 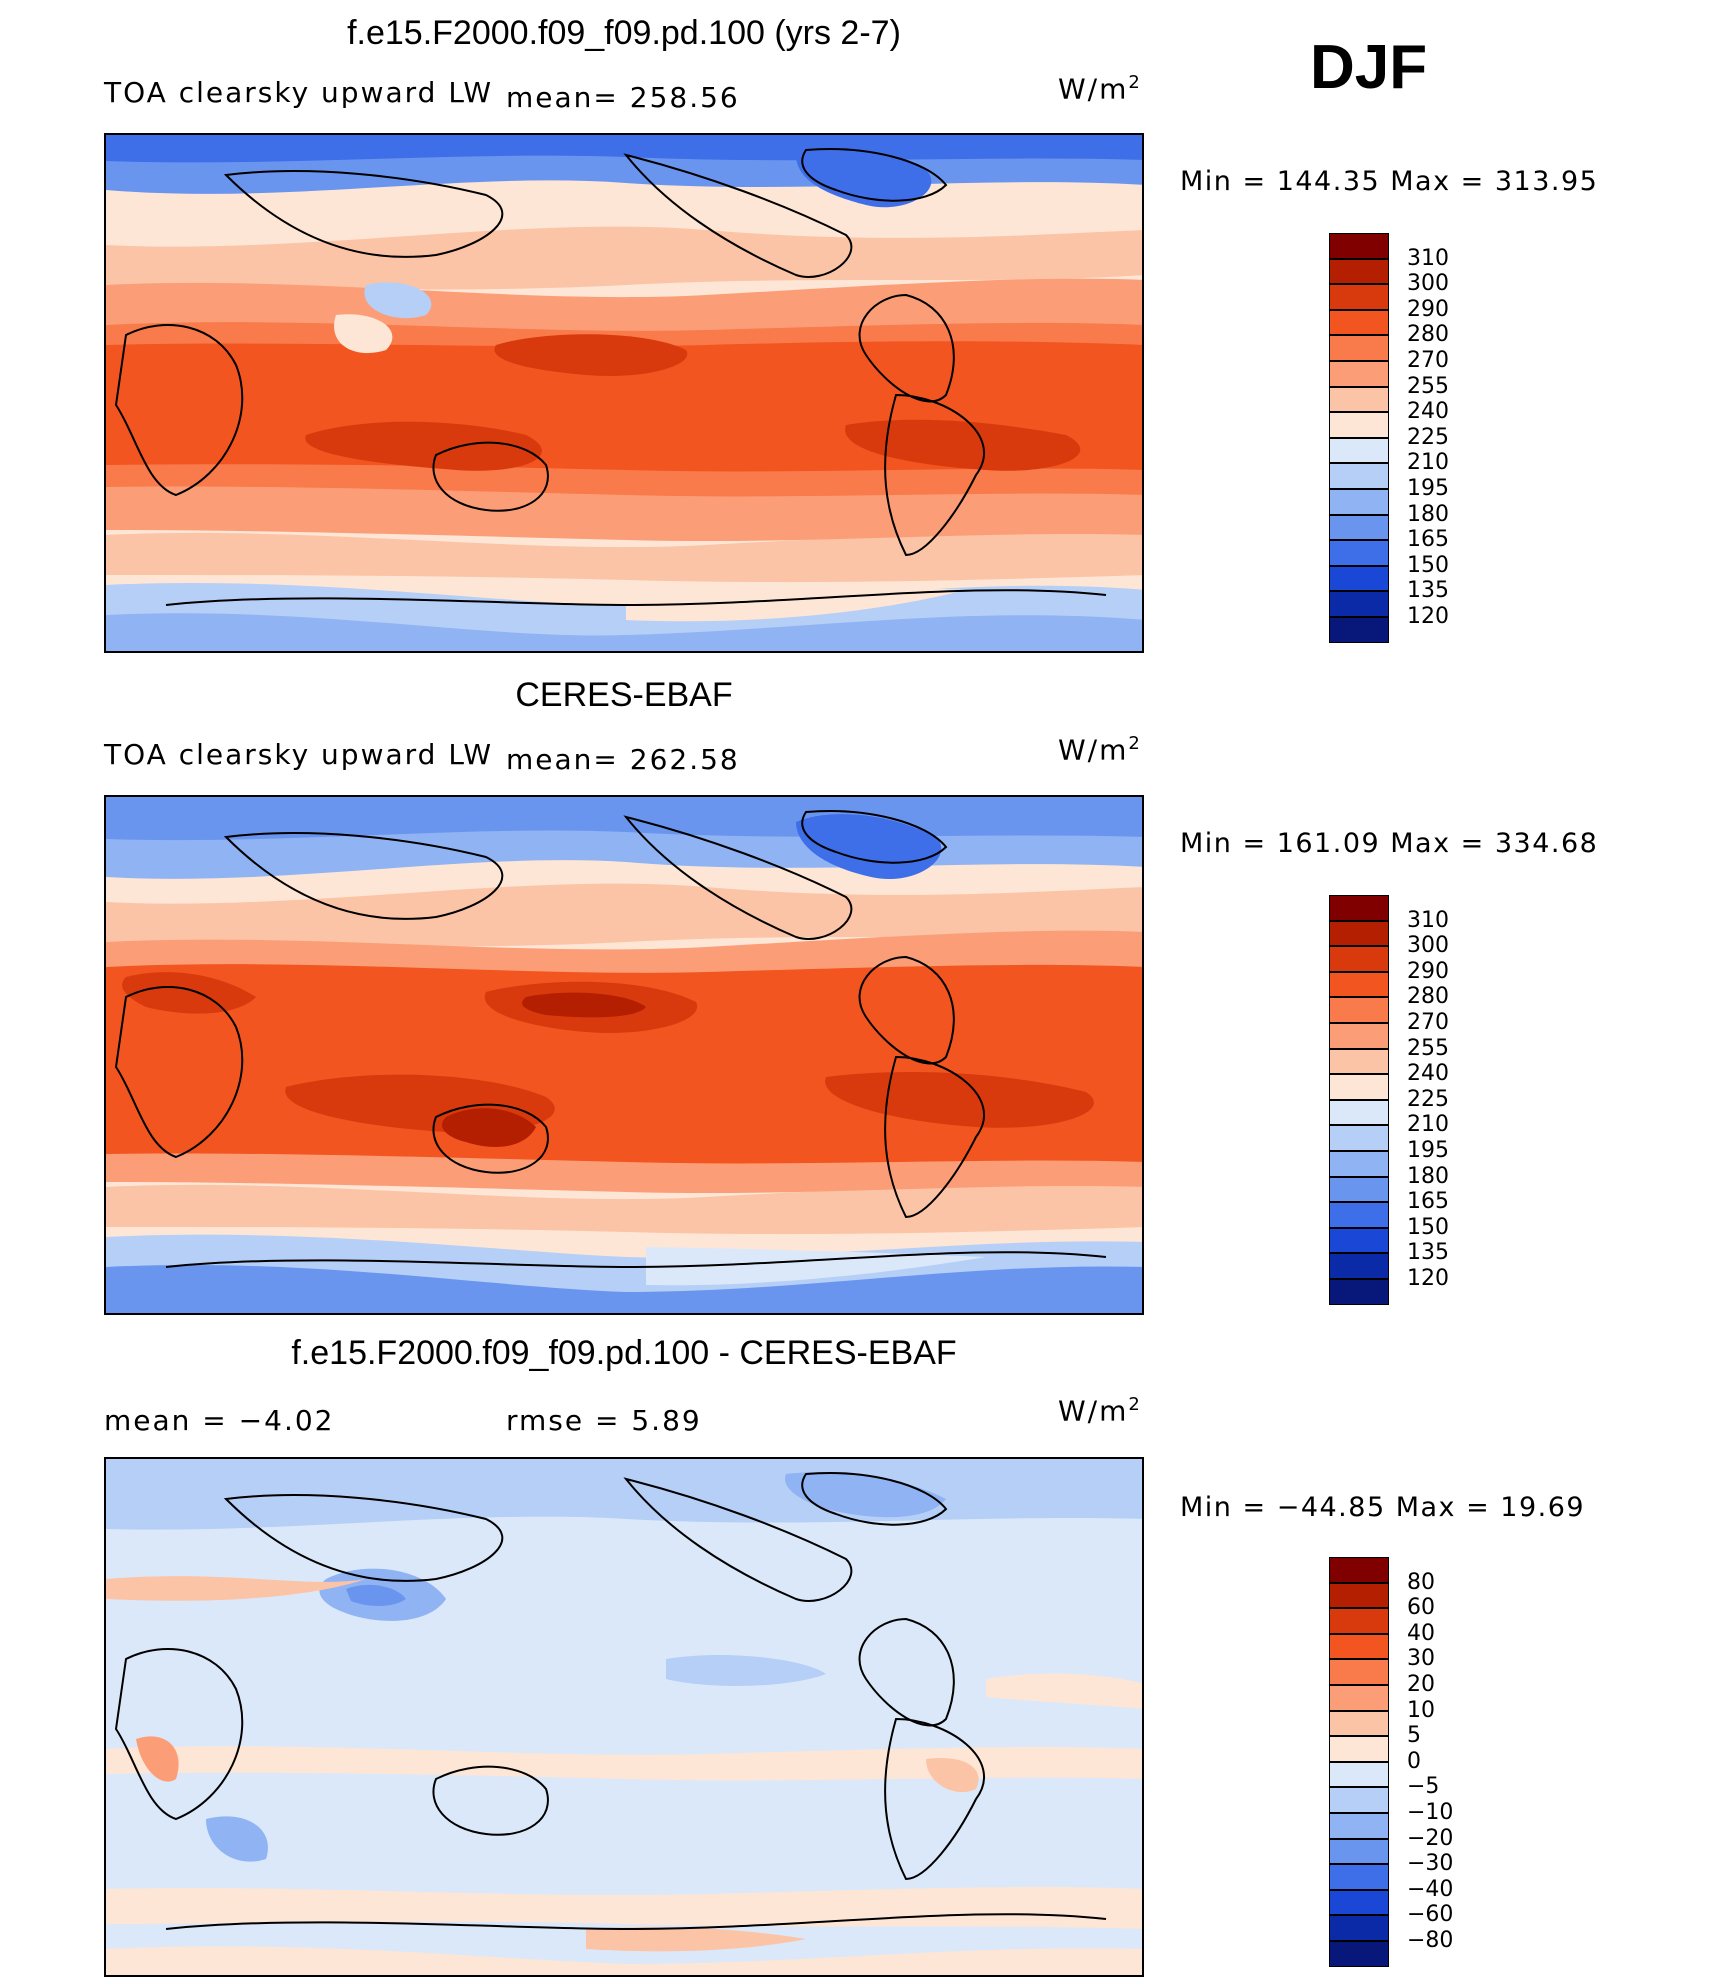 What do you see at coordinates (623, 97) in the screenshot?
I see `mean-label-model: mean= 258.56` at bounding box center [623, 97].